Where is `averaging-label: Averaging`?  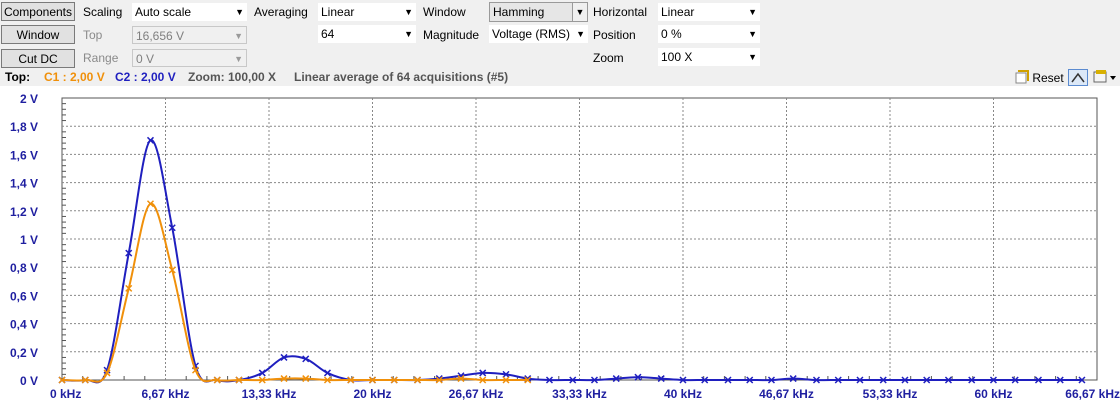 averaging-label: Averaging is located at coordinates (281, 12).